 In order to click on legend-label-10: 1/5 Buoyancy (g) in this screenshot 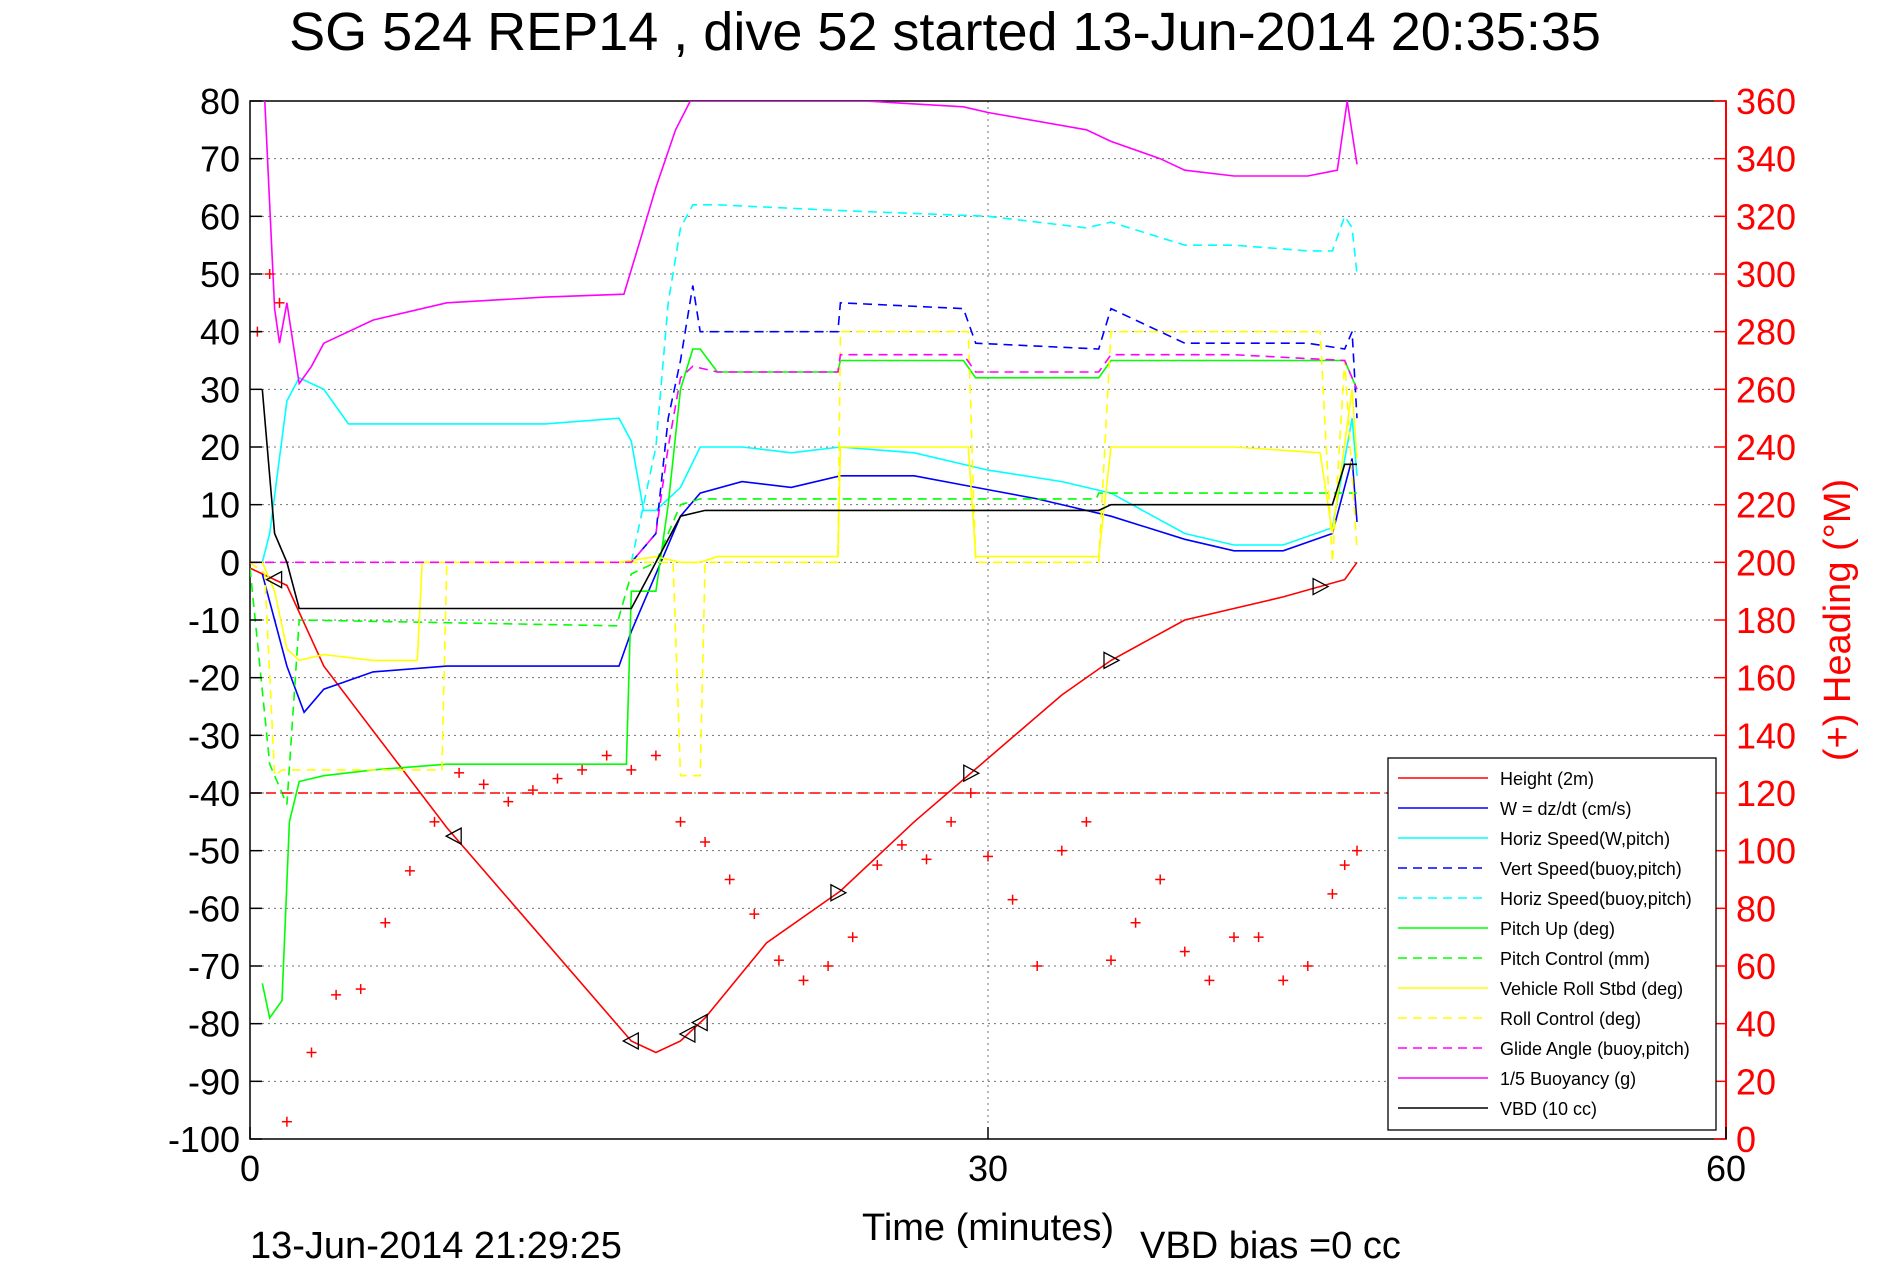, I will do `click(1568, 1079)`.